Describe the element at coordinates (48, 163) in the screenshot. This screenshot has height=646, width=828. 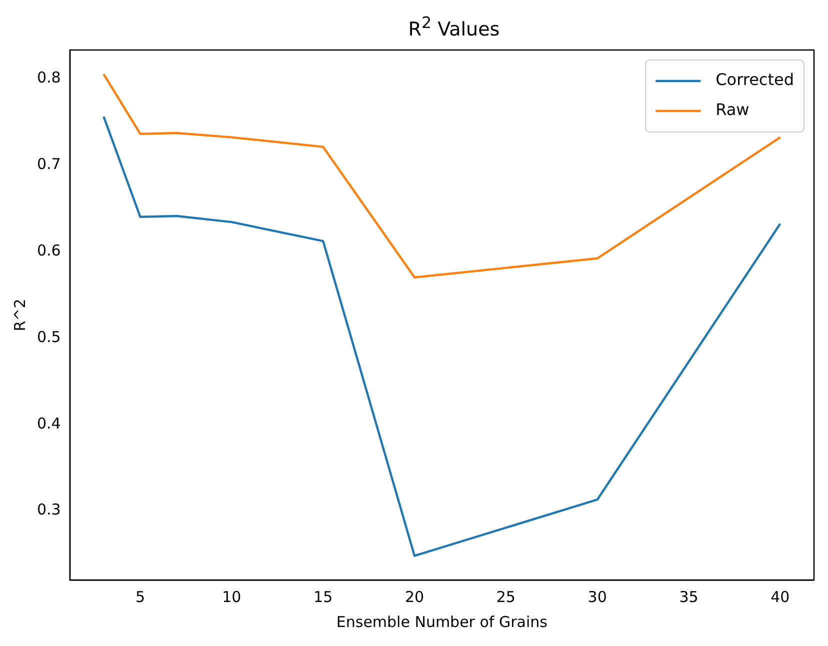
I see `y-tick-label: 0.7` at that location.